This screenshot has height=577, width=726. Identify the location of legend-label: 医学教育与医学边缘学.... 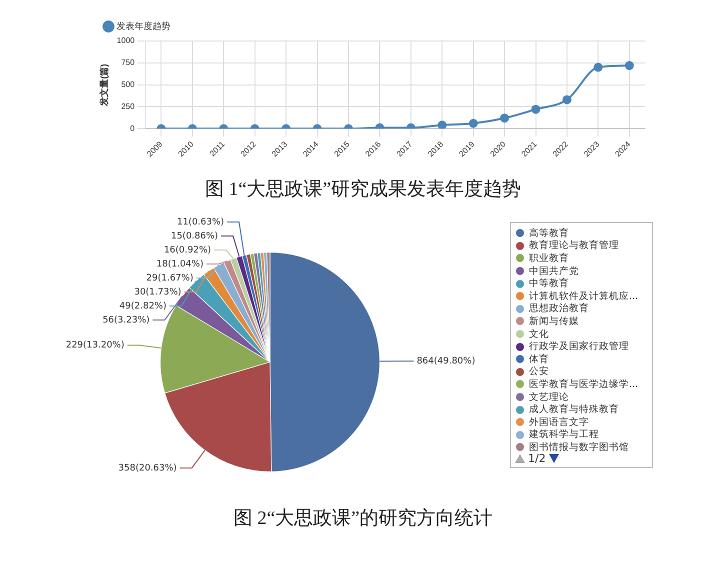
(583, 384).